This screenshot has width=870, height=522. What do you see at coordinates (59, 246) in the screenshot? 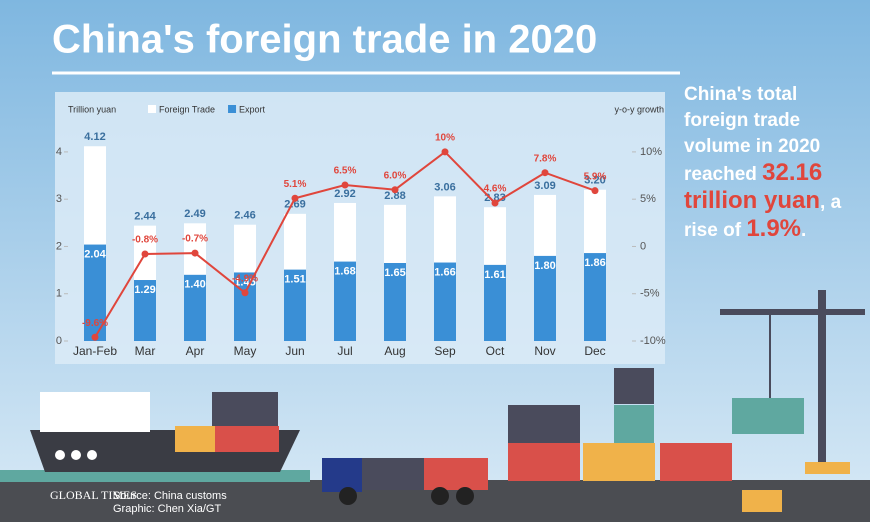
I see `y-tick-label: 2` at bounding box center [59, 246].